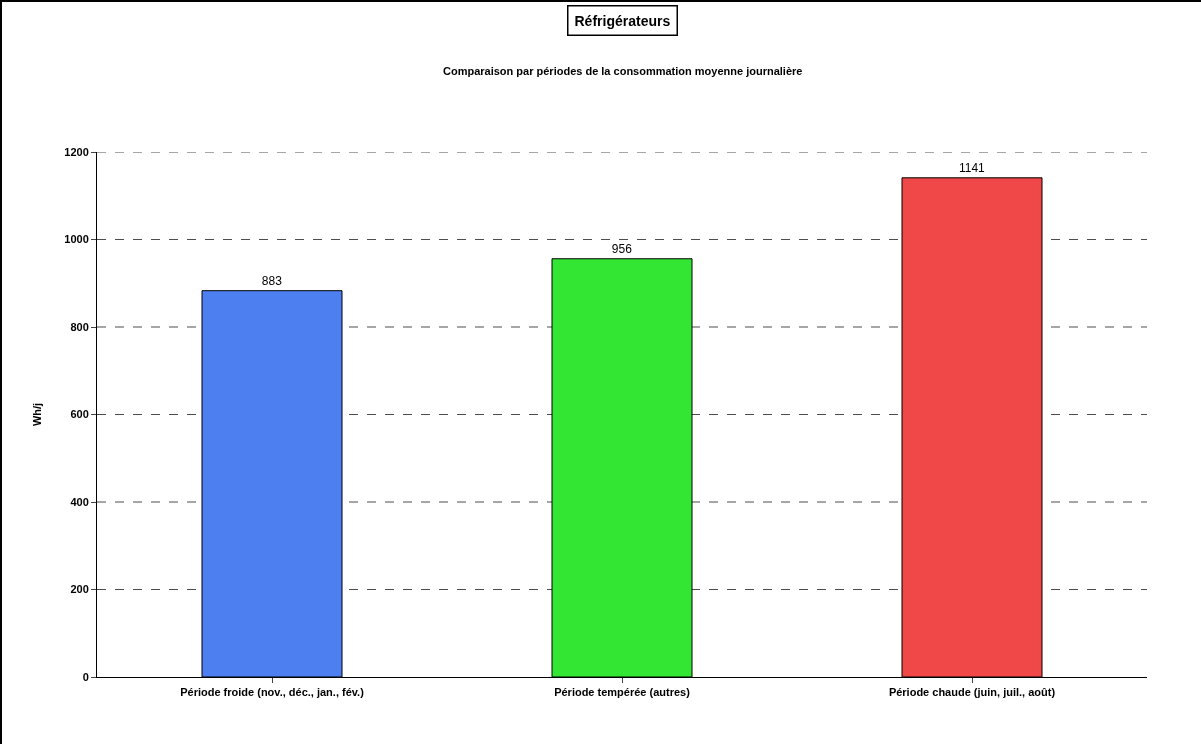 Image resolution: width=1201 pixels, height=744 pixels. What do you see at coordinates (79, 501) in the screenshot?
I see `y-tick-label: 400` at bounding box center [79, 501].